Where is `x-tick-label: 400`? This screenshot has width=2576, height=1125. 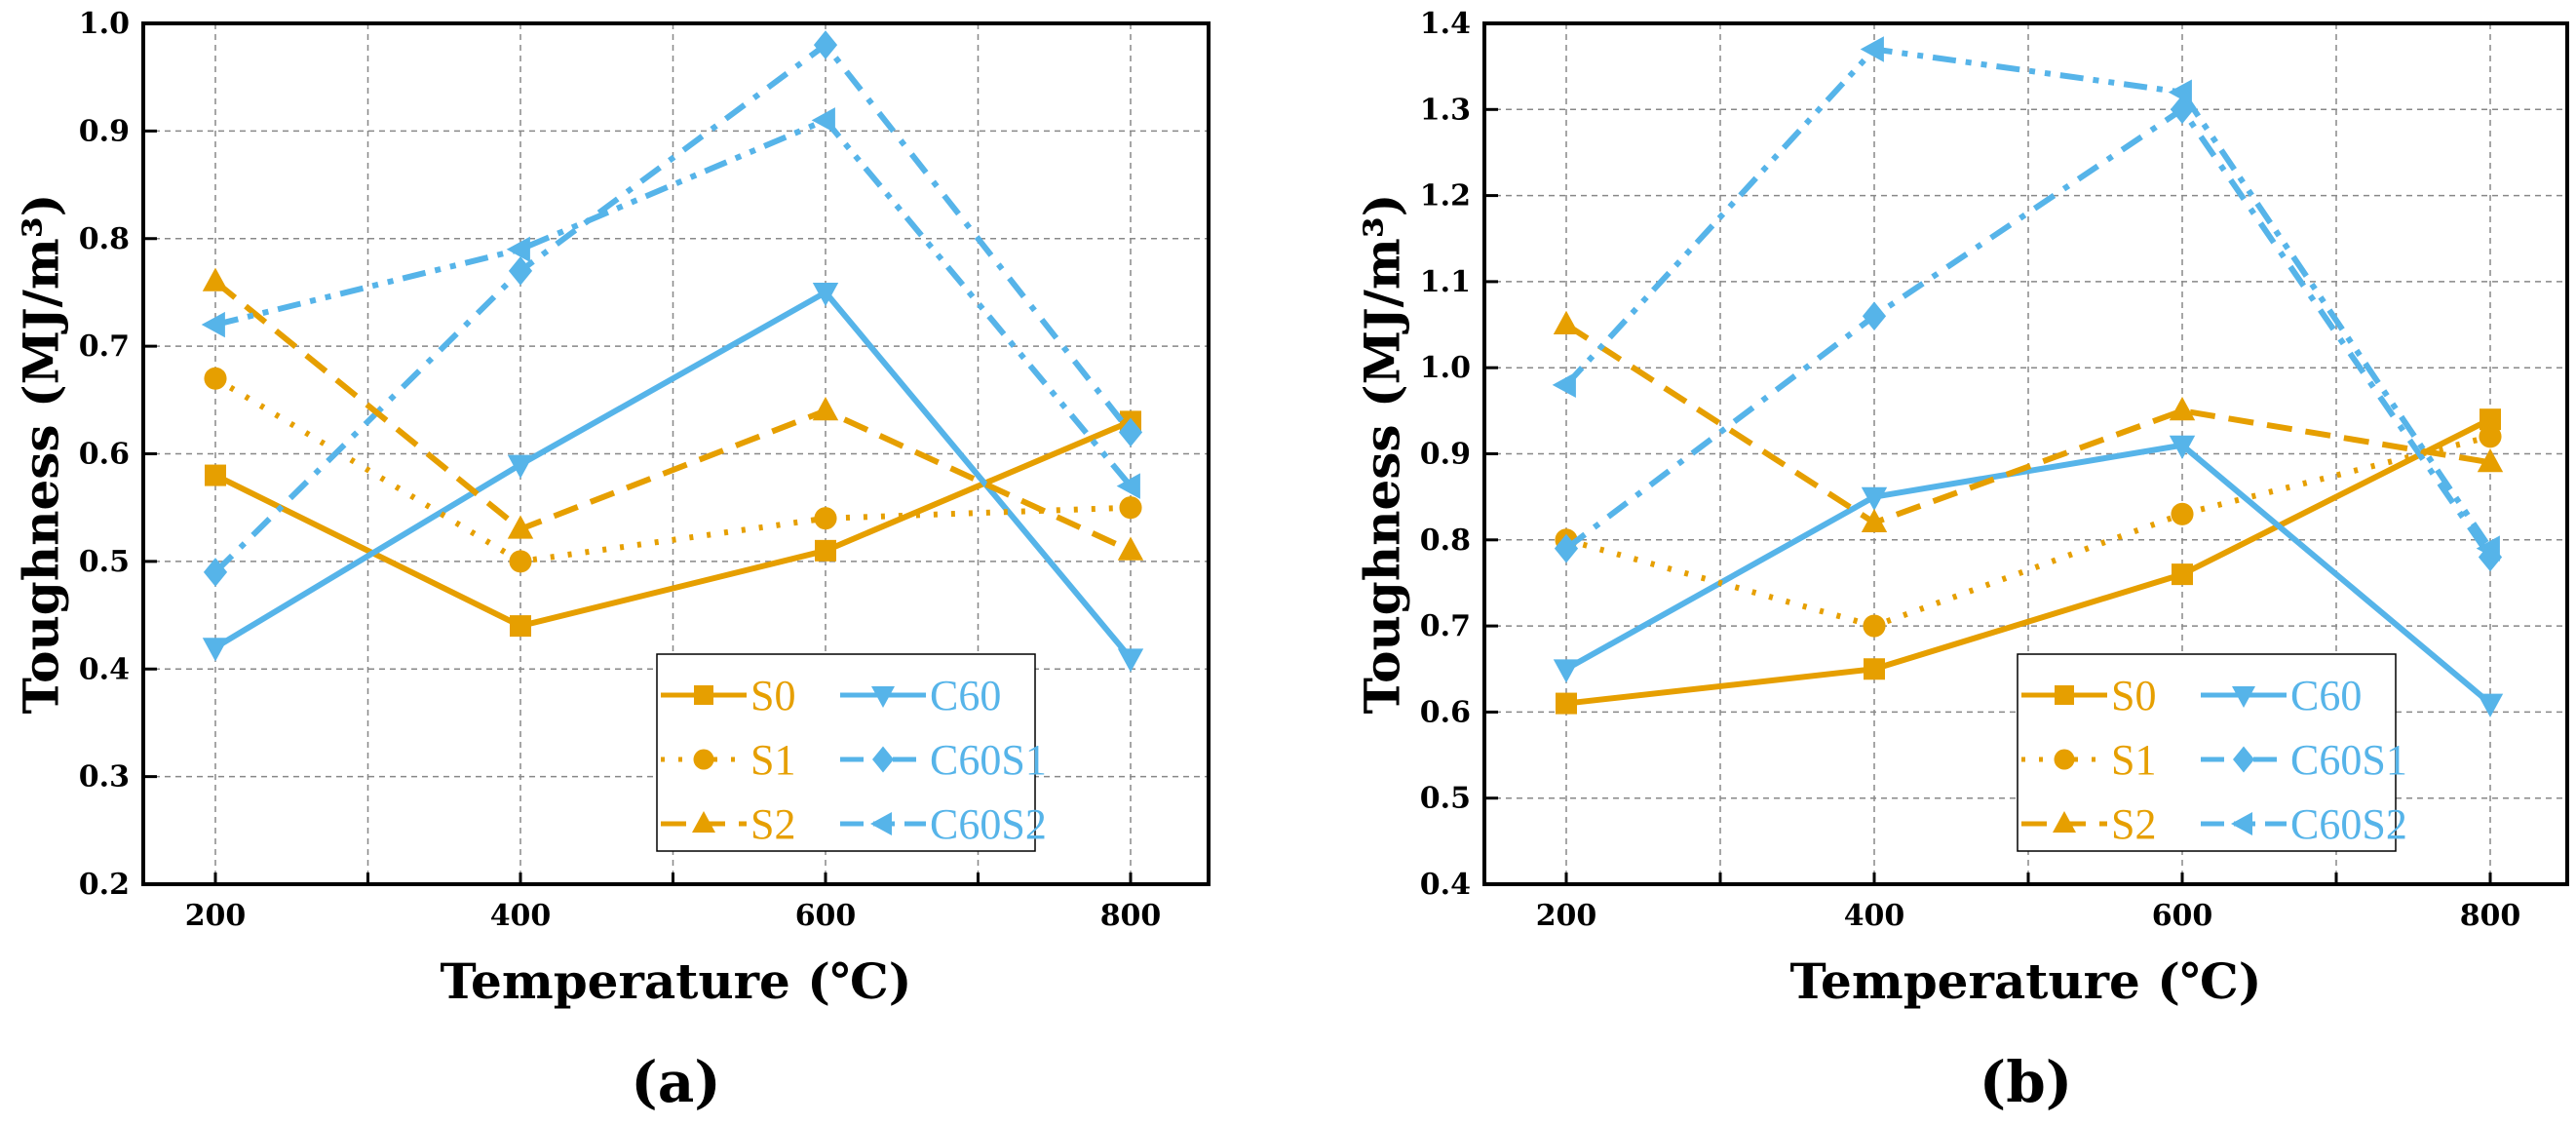
x-tick-label: 400 is located at coordinates (521, 916).